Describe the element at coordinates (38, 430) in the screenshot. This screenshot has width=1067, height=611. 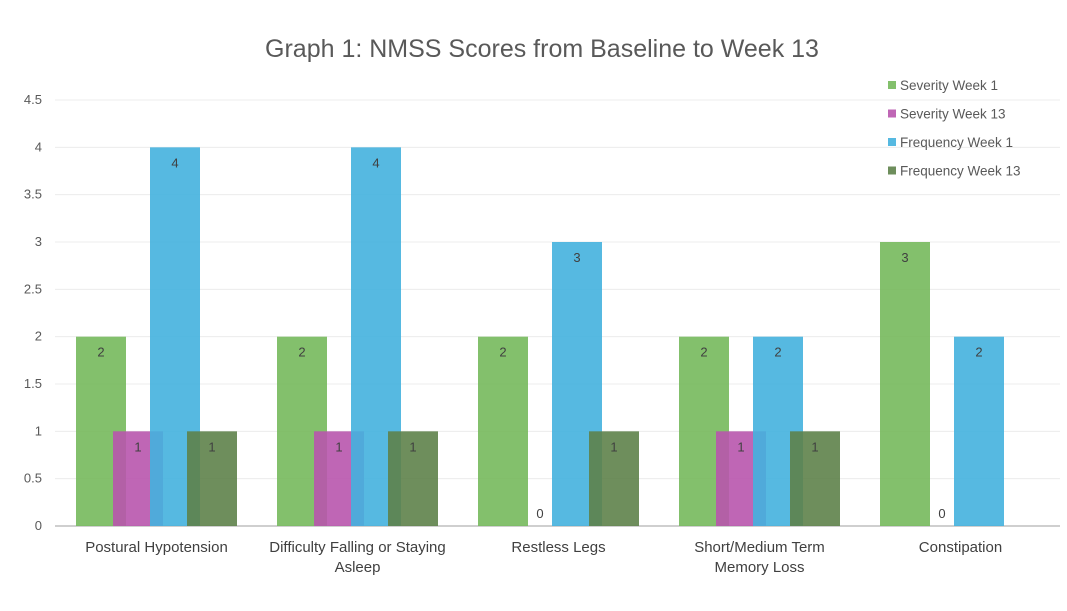
I see `y-tick-label: 1` at that location.